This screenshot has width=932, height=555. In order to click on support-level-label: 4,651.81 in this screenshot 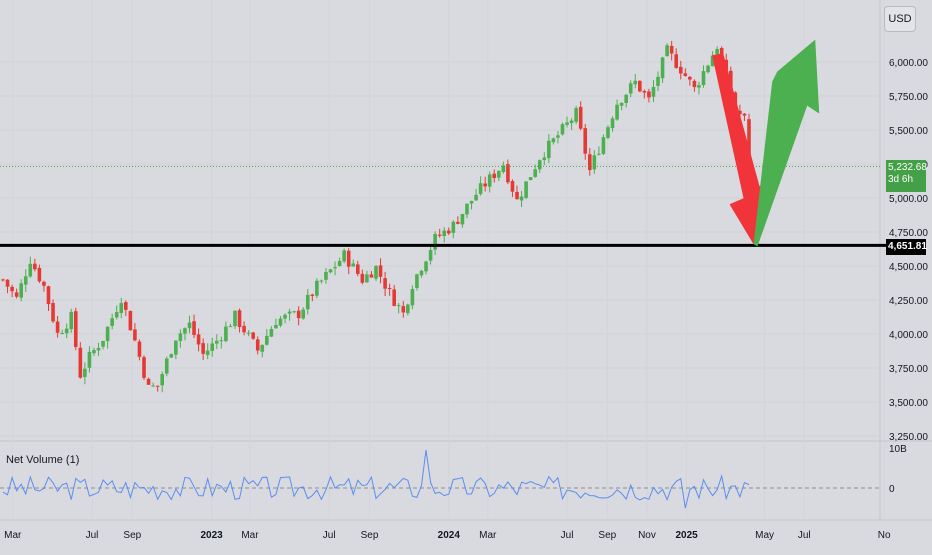, I will do `click(906, 247)`.